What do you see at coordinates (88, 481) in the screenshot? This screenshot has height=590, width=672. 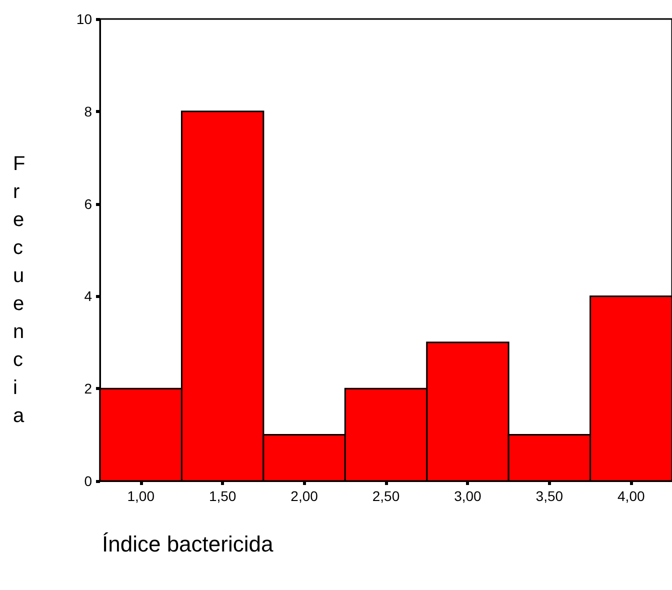 I see `y-tick-label: 0` at bounding box center [88, 481].